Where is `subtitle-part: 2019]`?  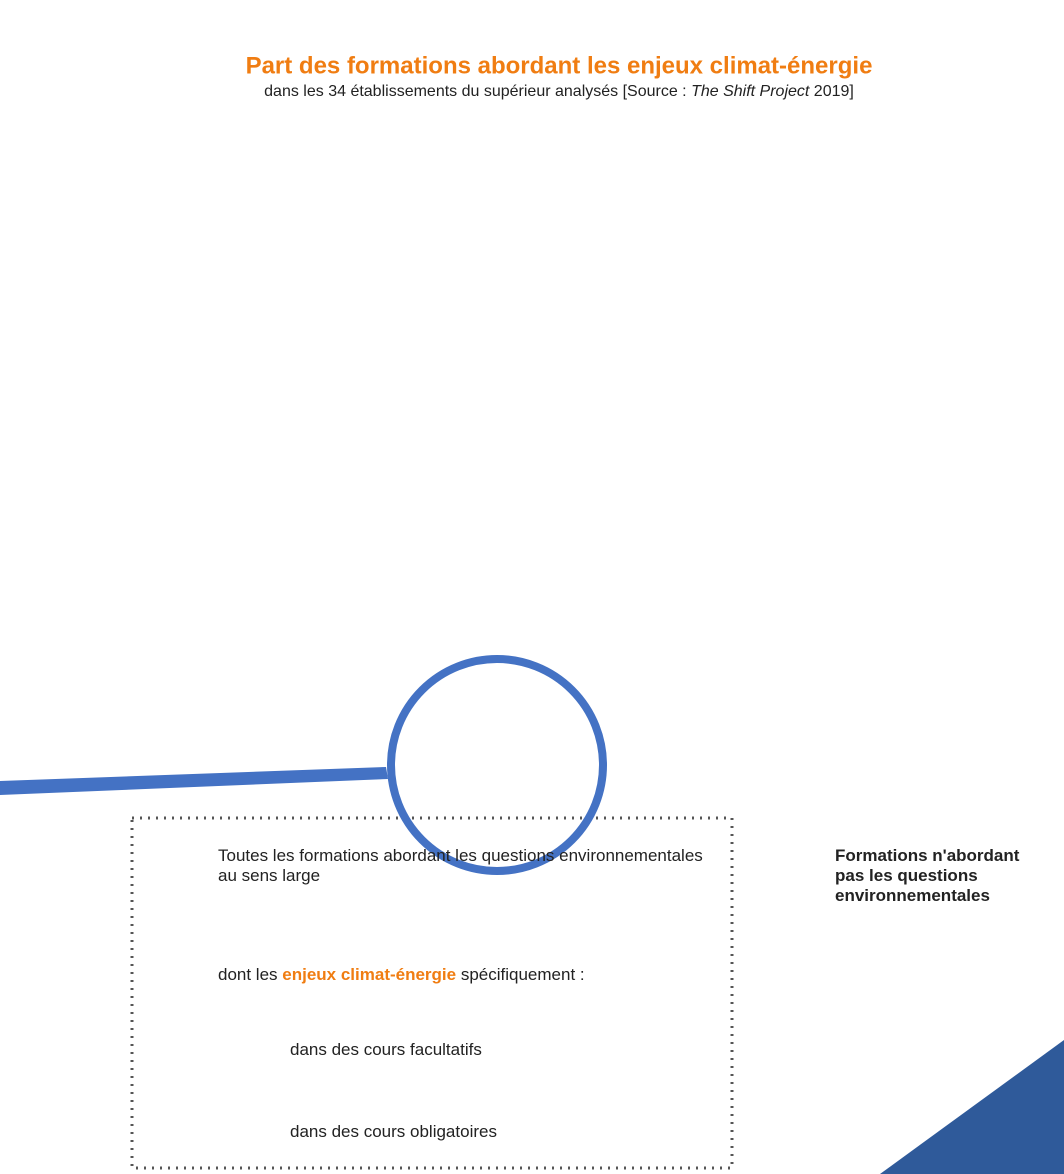
subtitle-part: 2019] is located at coordinates (831, 91).